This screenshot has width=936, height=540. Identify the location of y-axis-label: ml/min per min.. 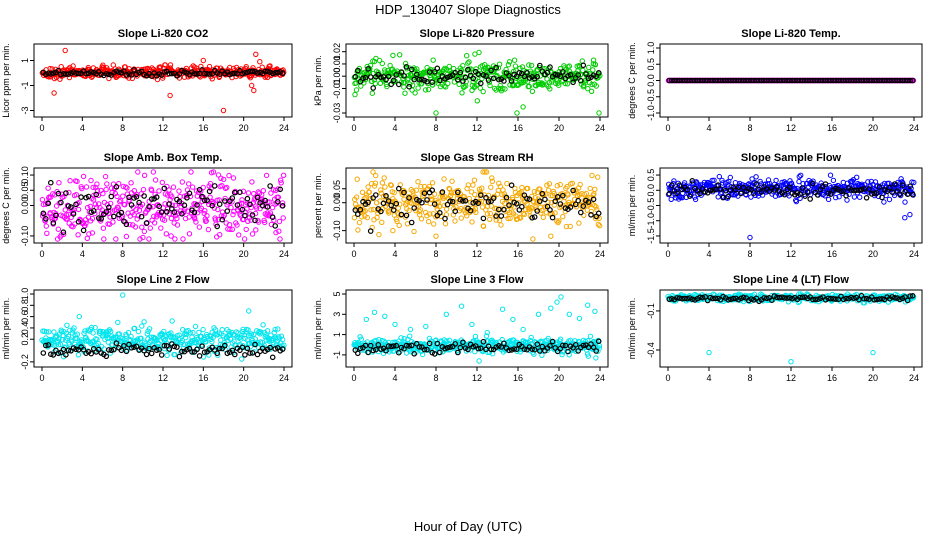
(632, 329).